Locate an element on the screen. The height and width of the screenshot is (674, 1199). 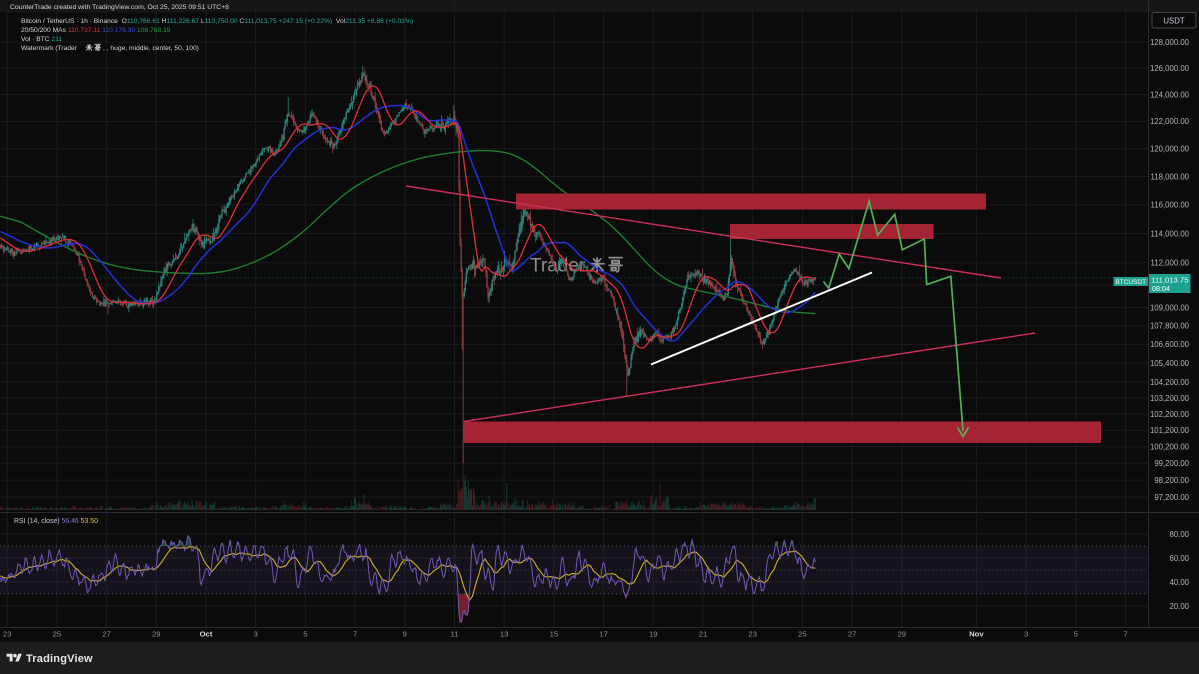
svg-text: 9 is located at coordinates (405, 634).